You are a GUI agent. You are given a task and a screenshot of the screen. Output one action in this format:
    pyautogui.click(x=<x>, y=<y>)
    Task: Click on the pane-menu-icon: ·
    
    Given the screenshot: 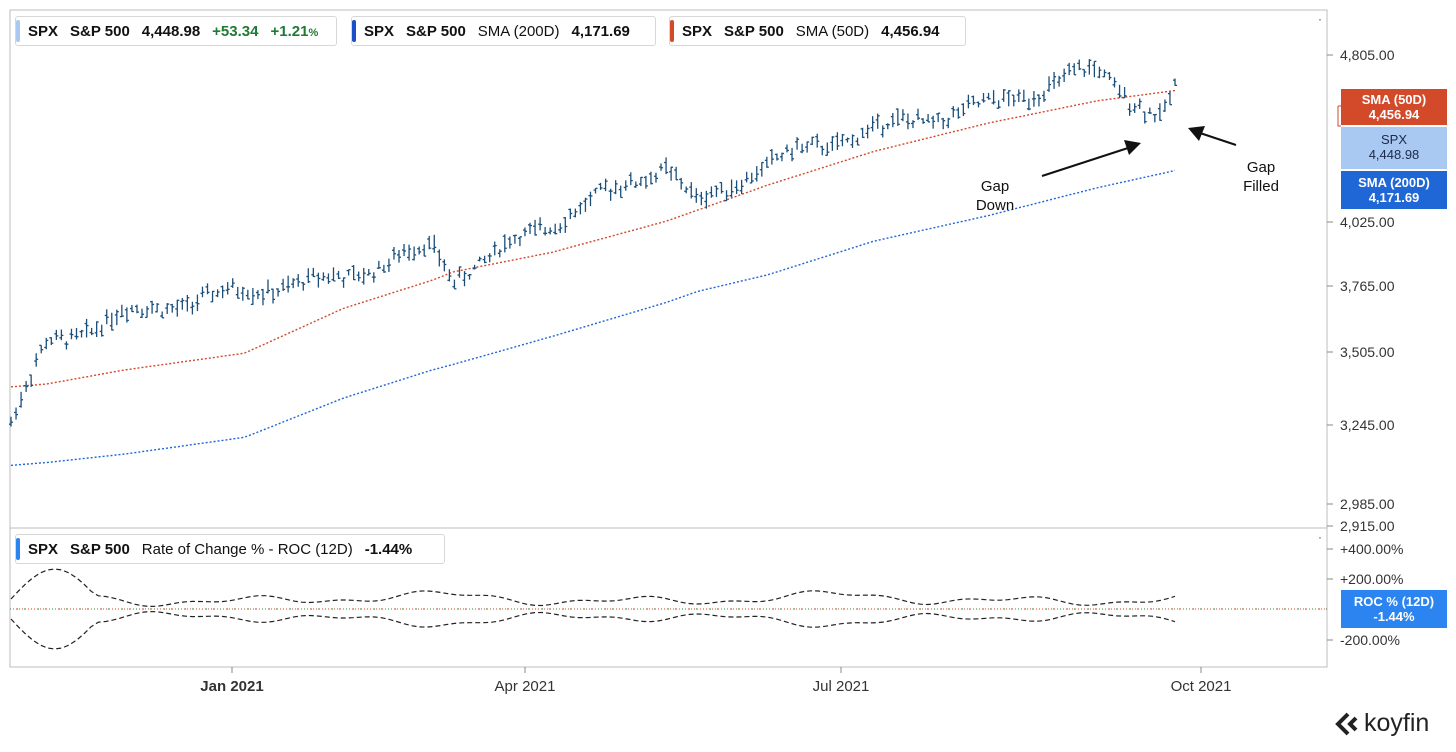 What is the action you would take?
    pyautogui.click(x=1320, y=19)
    